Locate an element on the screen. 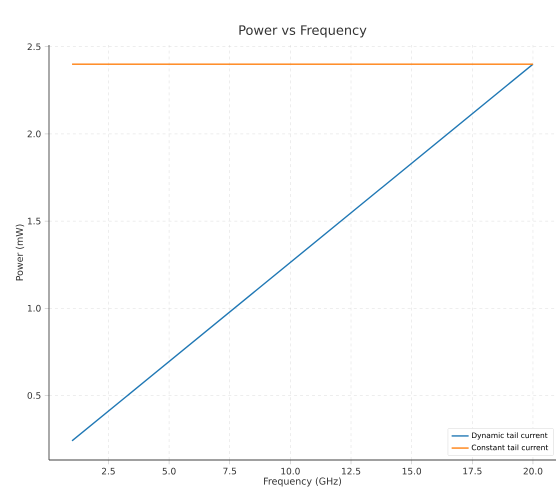 Image resolution: width=556 pixels, height=498 pixels. chart-title: Power vs Frequency is located at coordinates (302, 31).